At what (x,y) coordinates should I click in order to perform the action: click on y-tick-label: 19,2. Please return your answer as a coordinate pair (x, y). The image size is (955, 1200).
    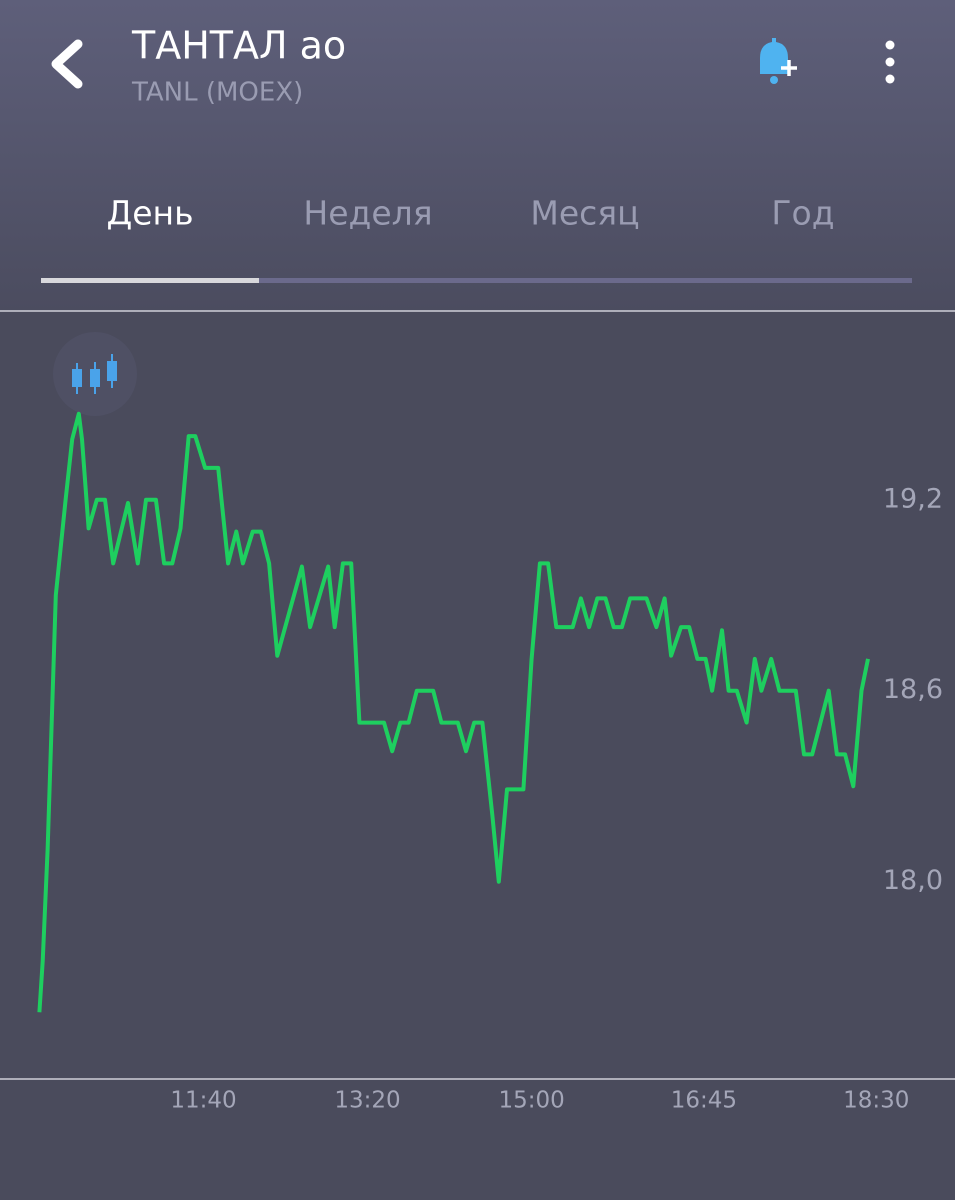
    Looking at the image, I should click on (913, 498).